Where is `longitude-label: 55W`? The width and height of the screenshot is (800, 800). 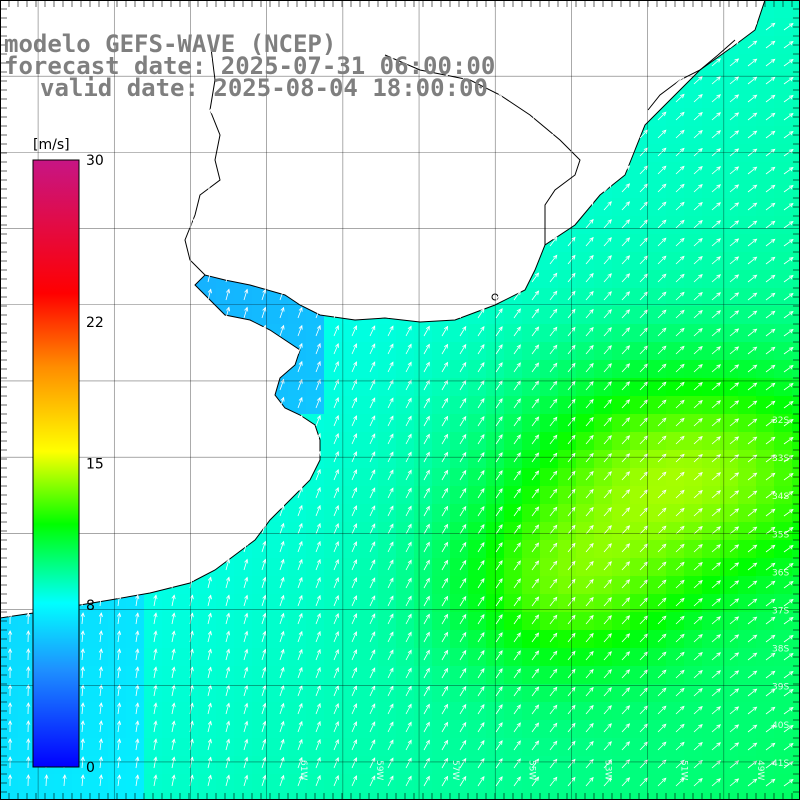 longitude-label: 55W is located at coordinates (531, 770).